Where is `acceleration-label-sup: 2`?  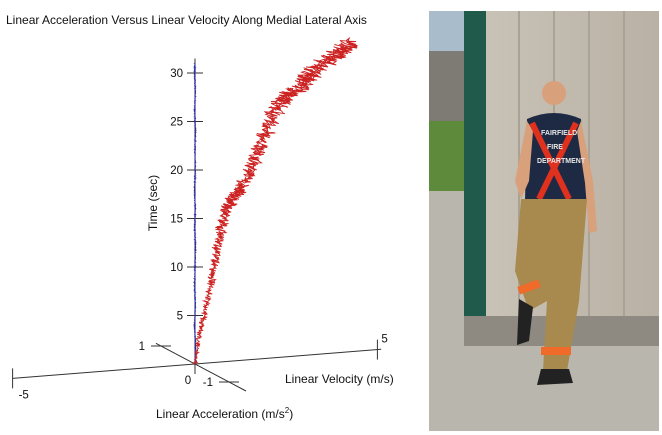
acceleration-label-sup: 2 is located at coordinates (287, 410).